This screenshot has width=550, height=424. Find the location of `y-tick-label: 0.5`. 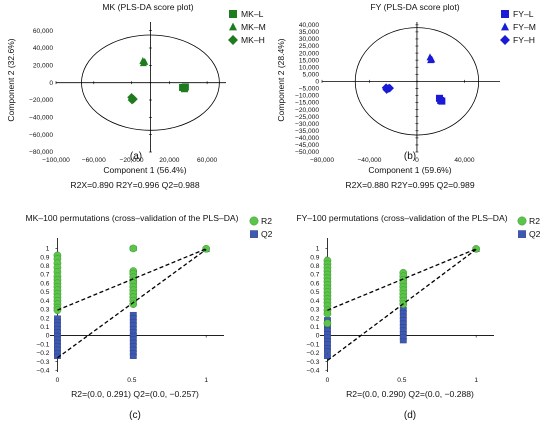

y-tick-label: 0.5 is located at coordinates (44, 292).